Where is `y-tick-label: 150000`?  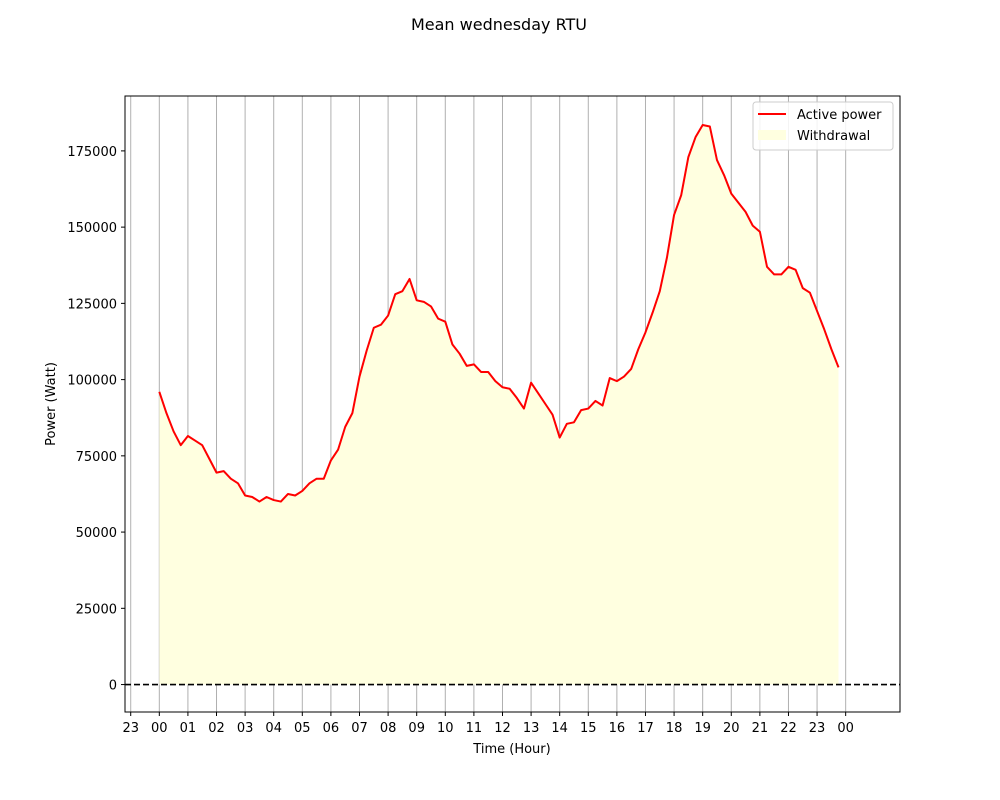 y-tick-label: 150000 is located at coordinates (92, 228).